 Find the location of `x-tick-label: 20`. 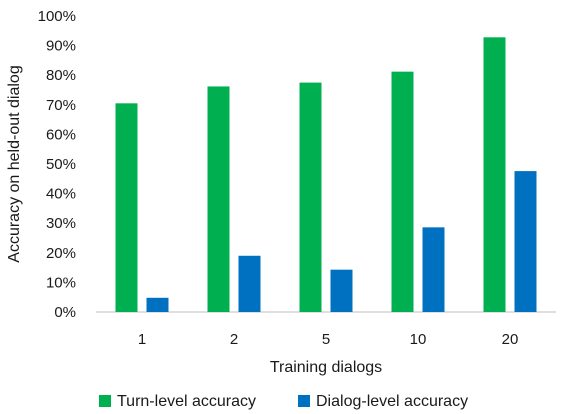

x-tick-label: 20 is located at coordinates (510, 339).